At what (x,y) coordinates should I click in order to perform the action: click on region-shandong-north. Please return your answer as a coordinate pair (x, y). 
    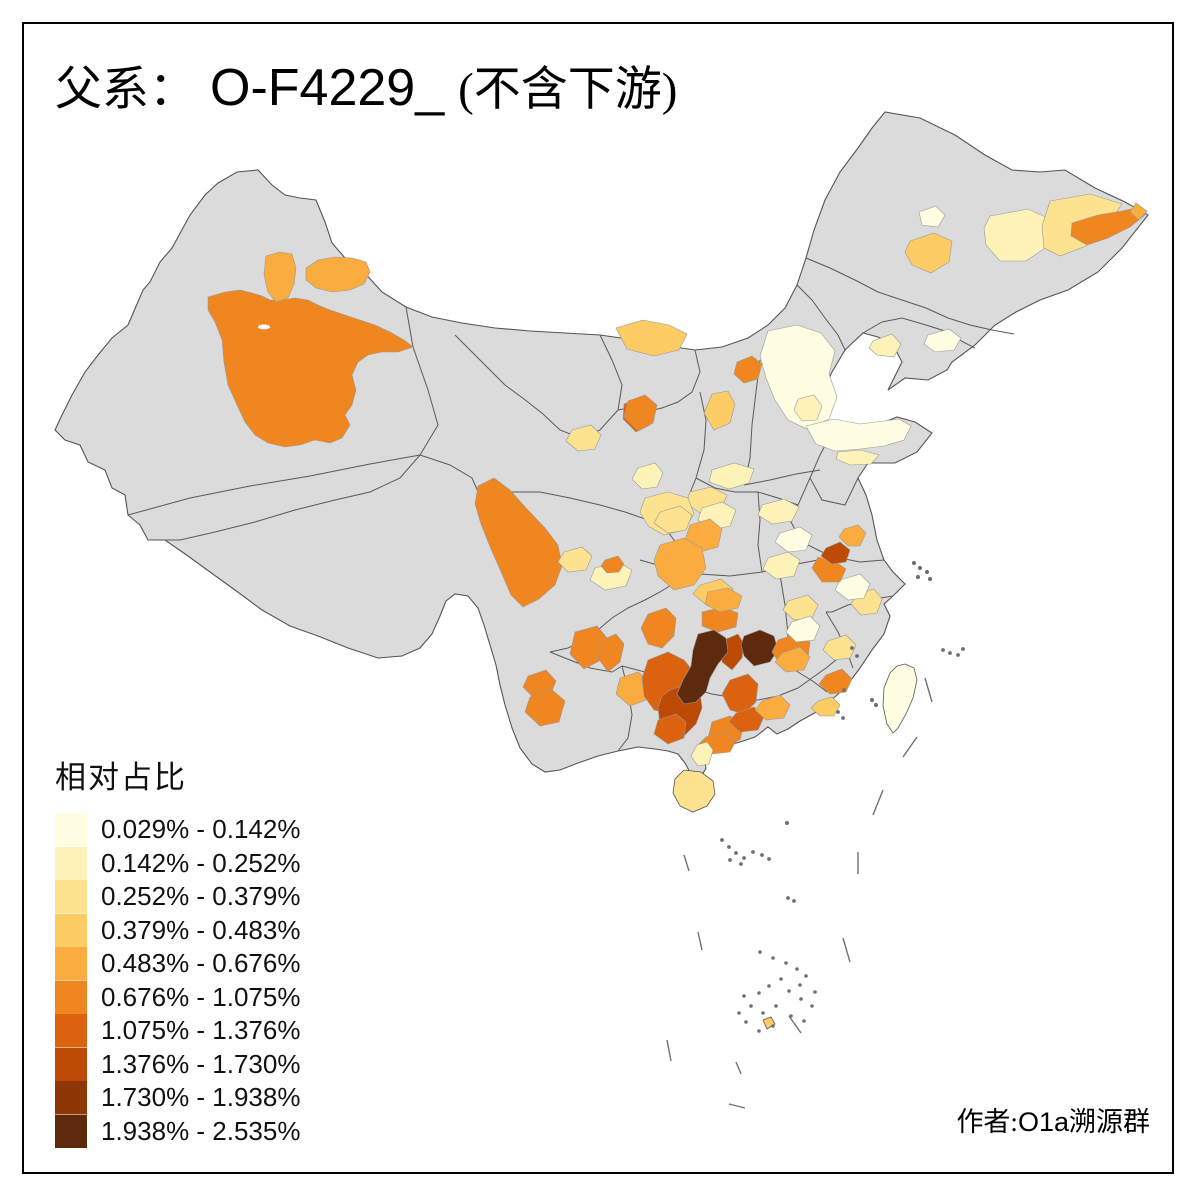
    Looking at the image, I should click on (858, 435).